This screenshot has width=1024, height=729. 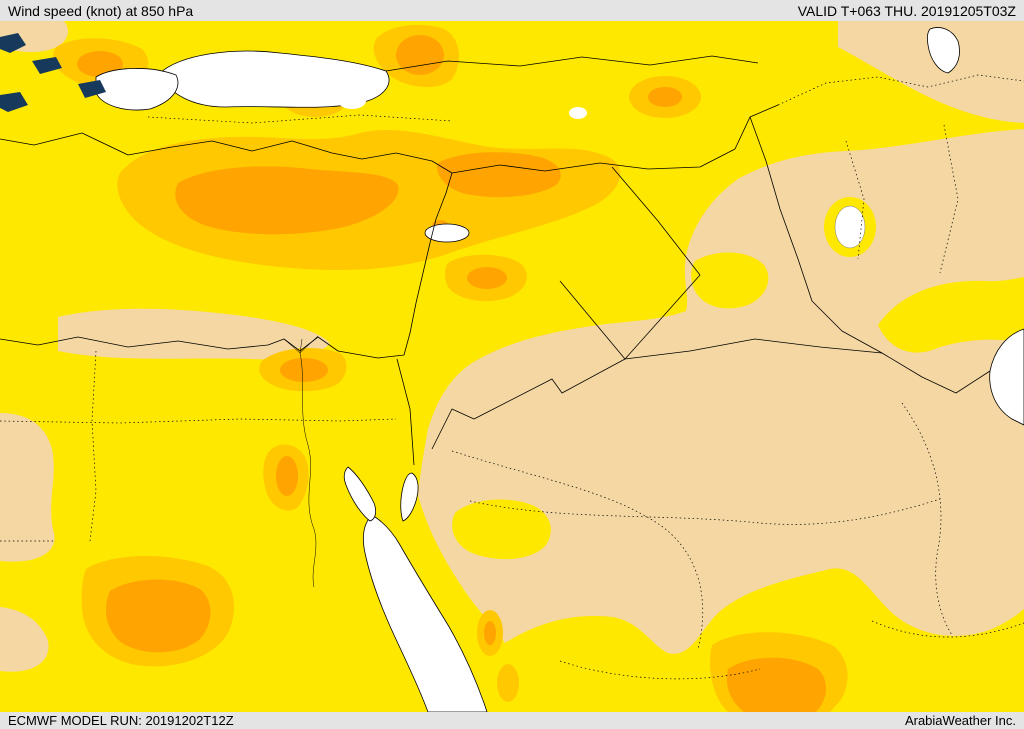 What do you see at coordinates (301, 461) in the screenshot?
I see `nile-river` at bounding box center [301, 461].